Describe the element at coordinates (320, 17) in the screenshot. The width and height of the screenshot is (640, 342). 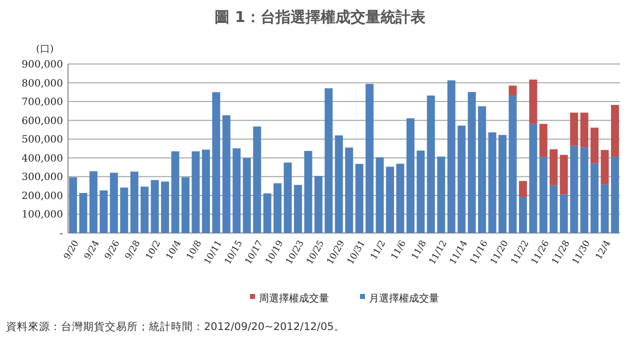
I see `chart-title: 圖 1：台指選擇權成交量統計表` at that location.